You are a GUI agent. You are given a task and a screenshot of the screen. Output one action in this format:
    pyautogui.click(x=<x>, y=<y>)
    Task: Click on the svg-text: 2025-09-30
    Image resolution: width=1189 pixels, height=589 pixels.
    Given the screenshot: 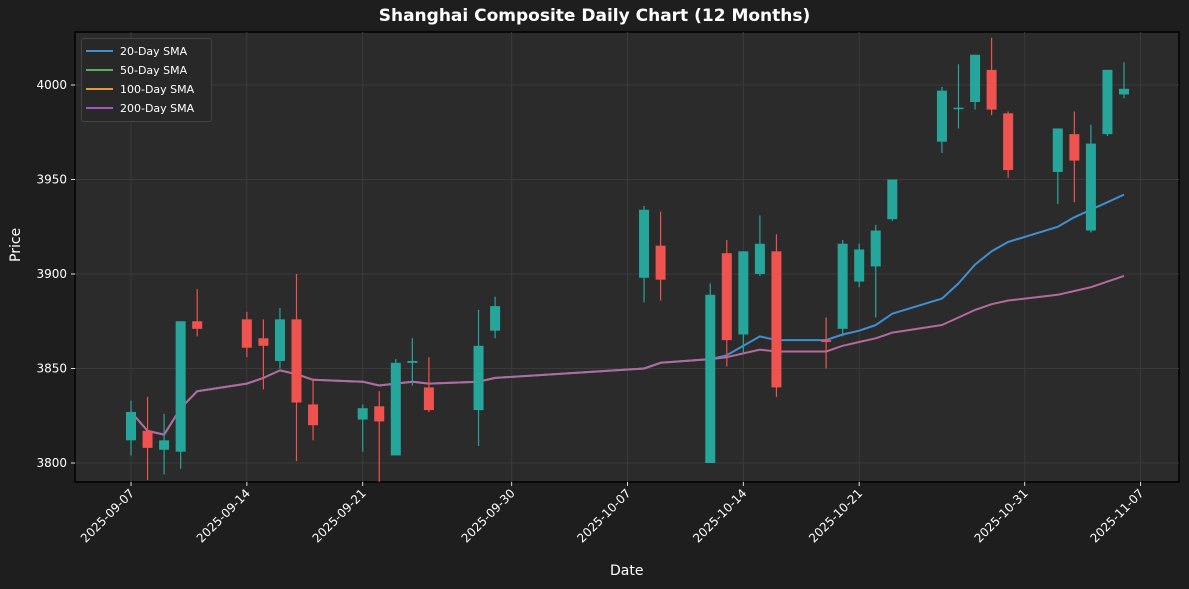 What is the action you would take?
    pyautogui.click(x=488, y=515)
    